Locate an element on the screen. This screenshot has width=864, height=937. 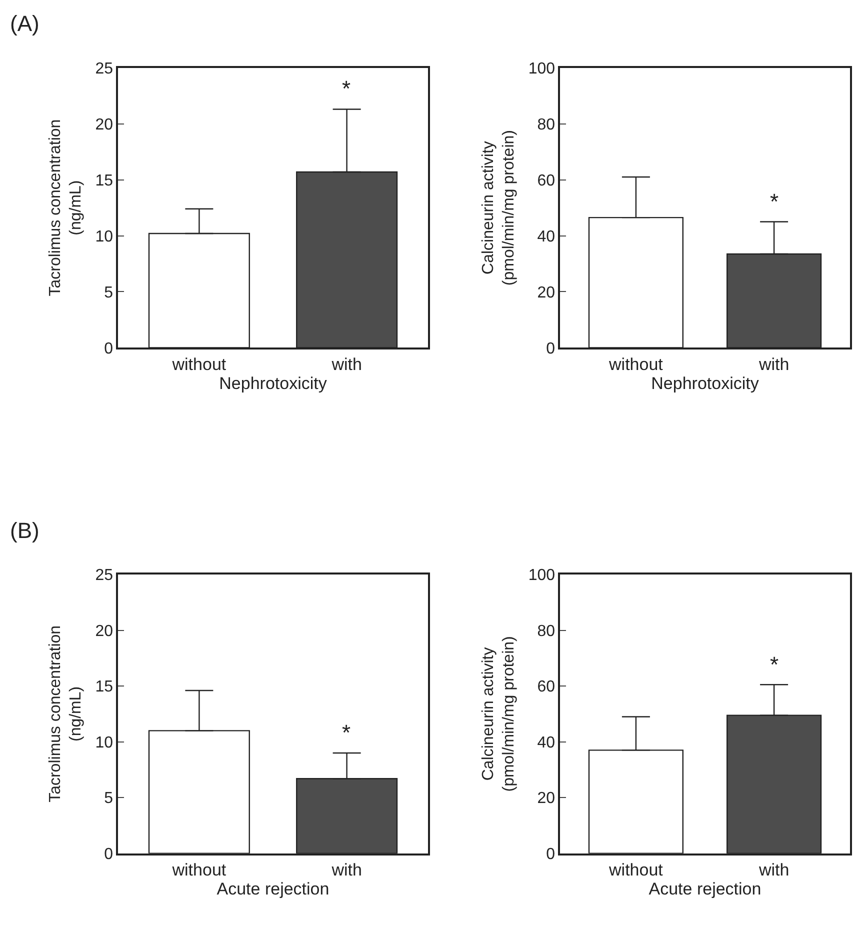
chart-title: (B) is located at coordinates (25, 530).